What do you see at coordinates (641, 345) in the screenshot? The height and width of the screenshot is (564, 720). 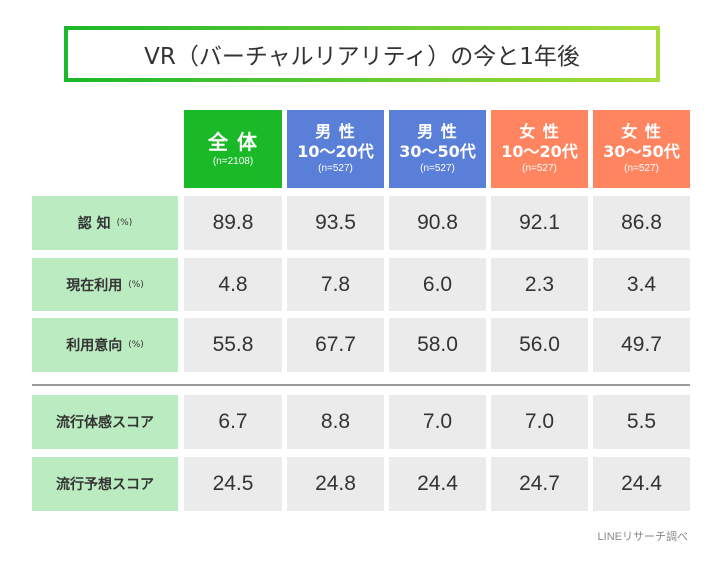 I see `value-cell: 49.7` at bounding box center [641, 345].